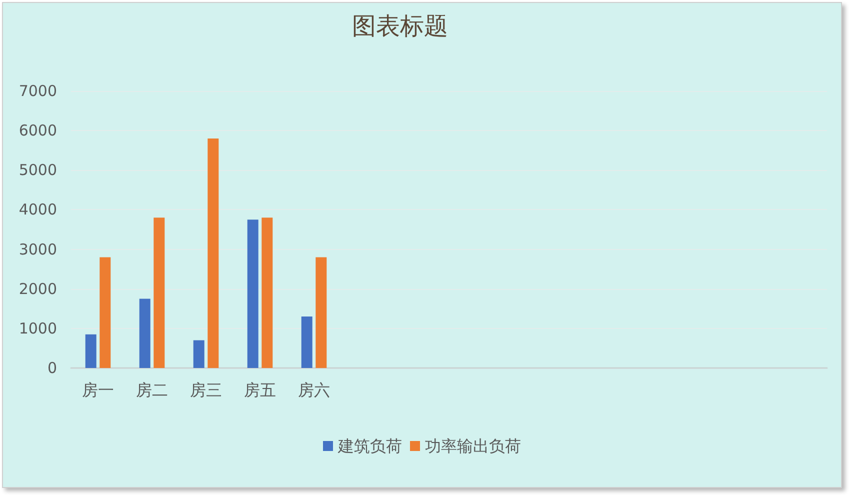 Image resolution: width=849 pixels, height=498 pixels. I want to click on y-tick-label: 7000, so click(37, 91).